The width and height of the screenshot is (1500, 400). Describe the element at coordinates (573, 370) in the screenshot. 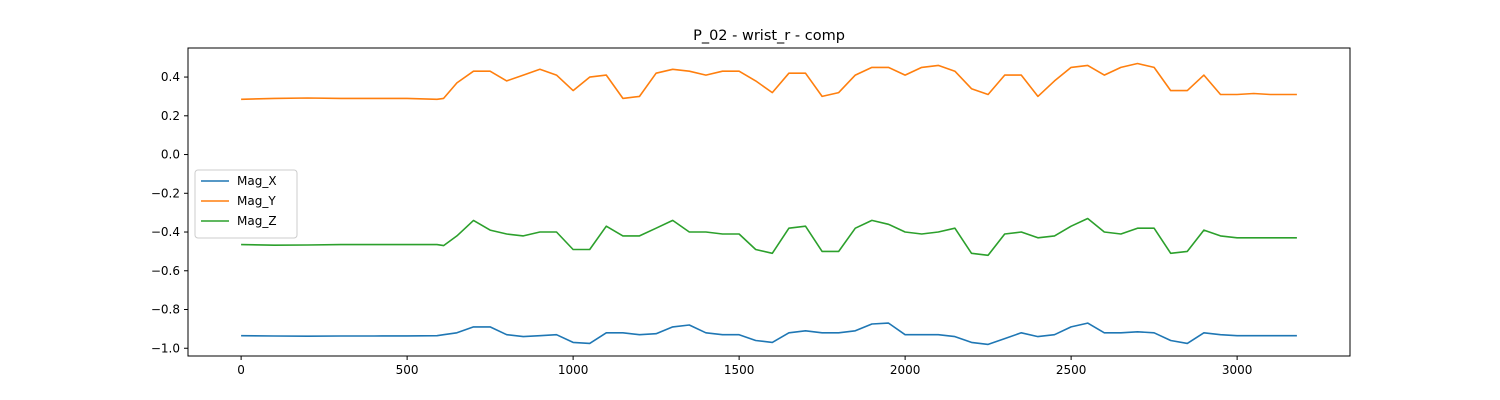

I see `x-tick-label: 1000` at that location.